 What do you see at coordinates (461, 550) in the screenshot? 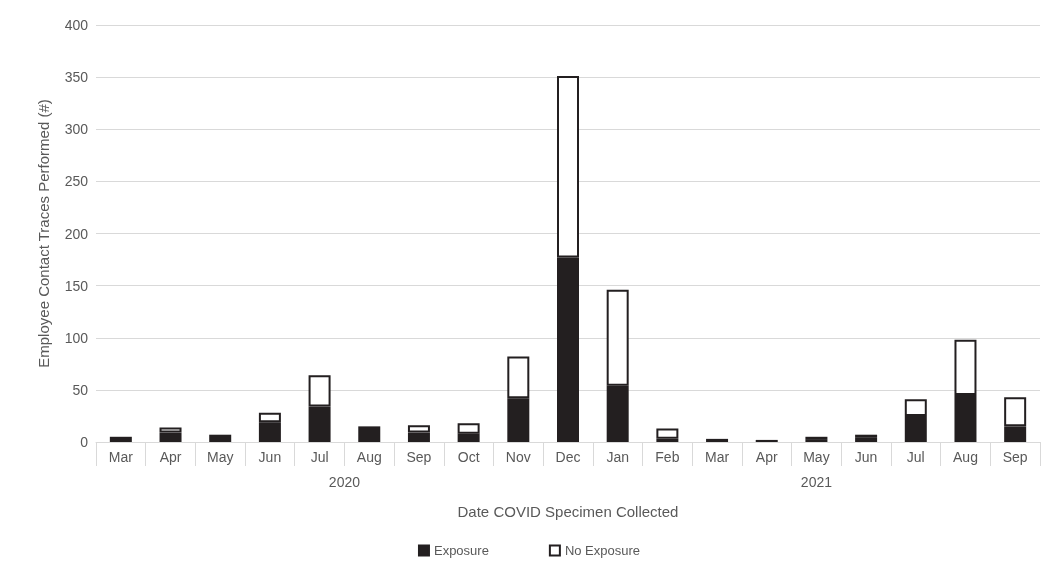
I see `legend-label: Exposure` at bounding box center [461, 550].